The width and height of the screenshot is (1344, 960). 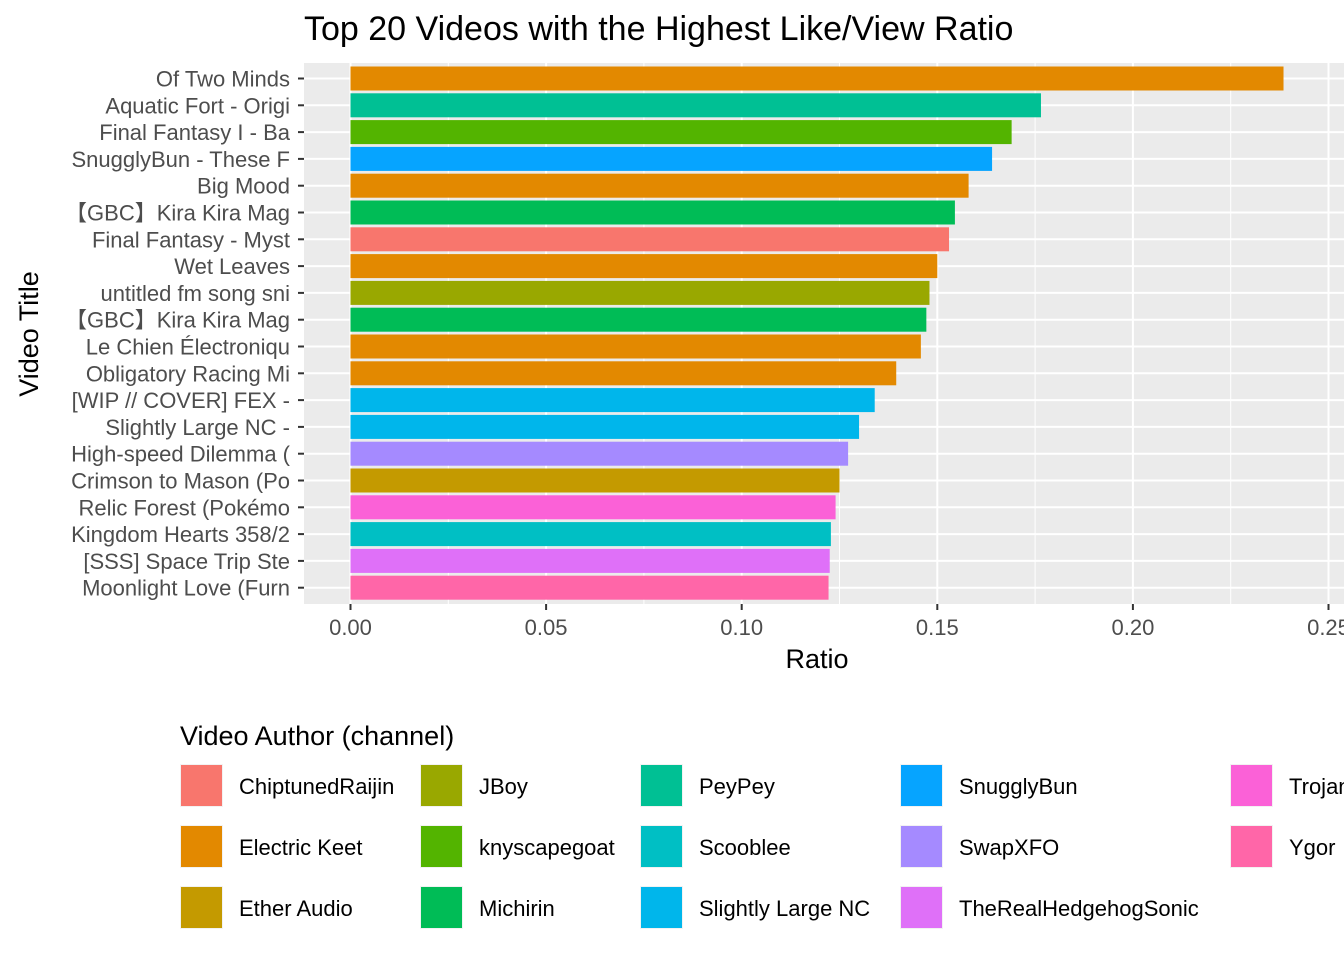 I want to click on x-axis: 0.00 0.05 0.10 0.15 0.20 0.25, so click(x=836, y=622).